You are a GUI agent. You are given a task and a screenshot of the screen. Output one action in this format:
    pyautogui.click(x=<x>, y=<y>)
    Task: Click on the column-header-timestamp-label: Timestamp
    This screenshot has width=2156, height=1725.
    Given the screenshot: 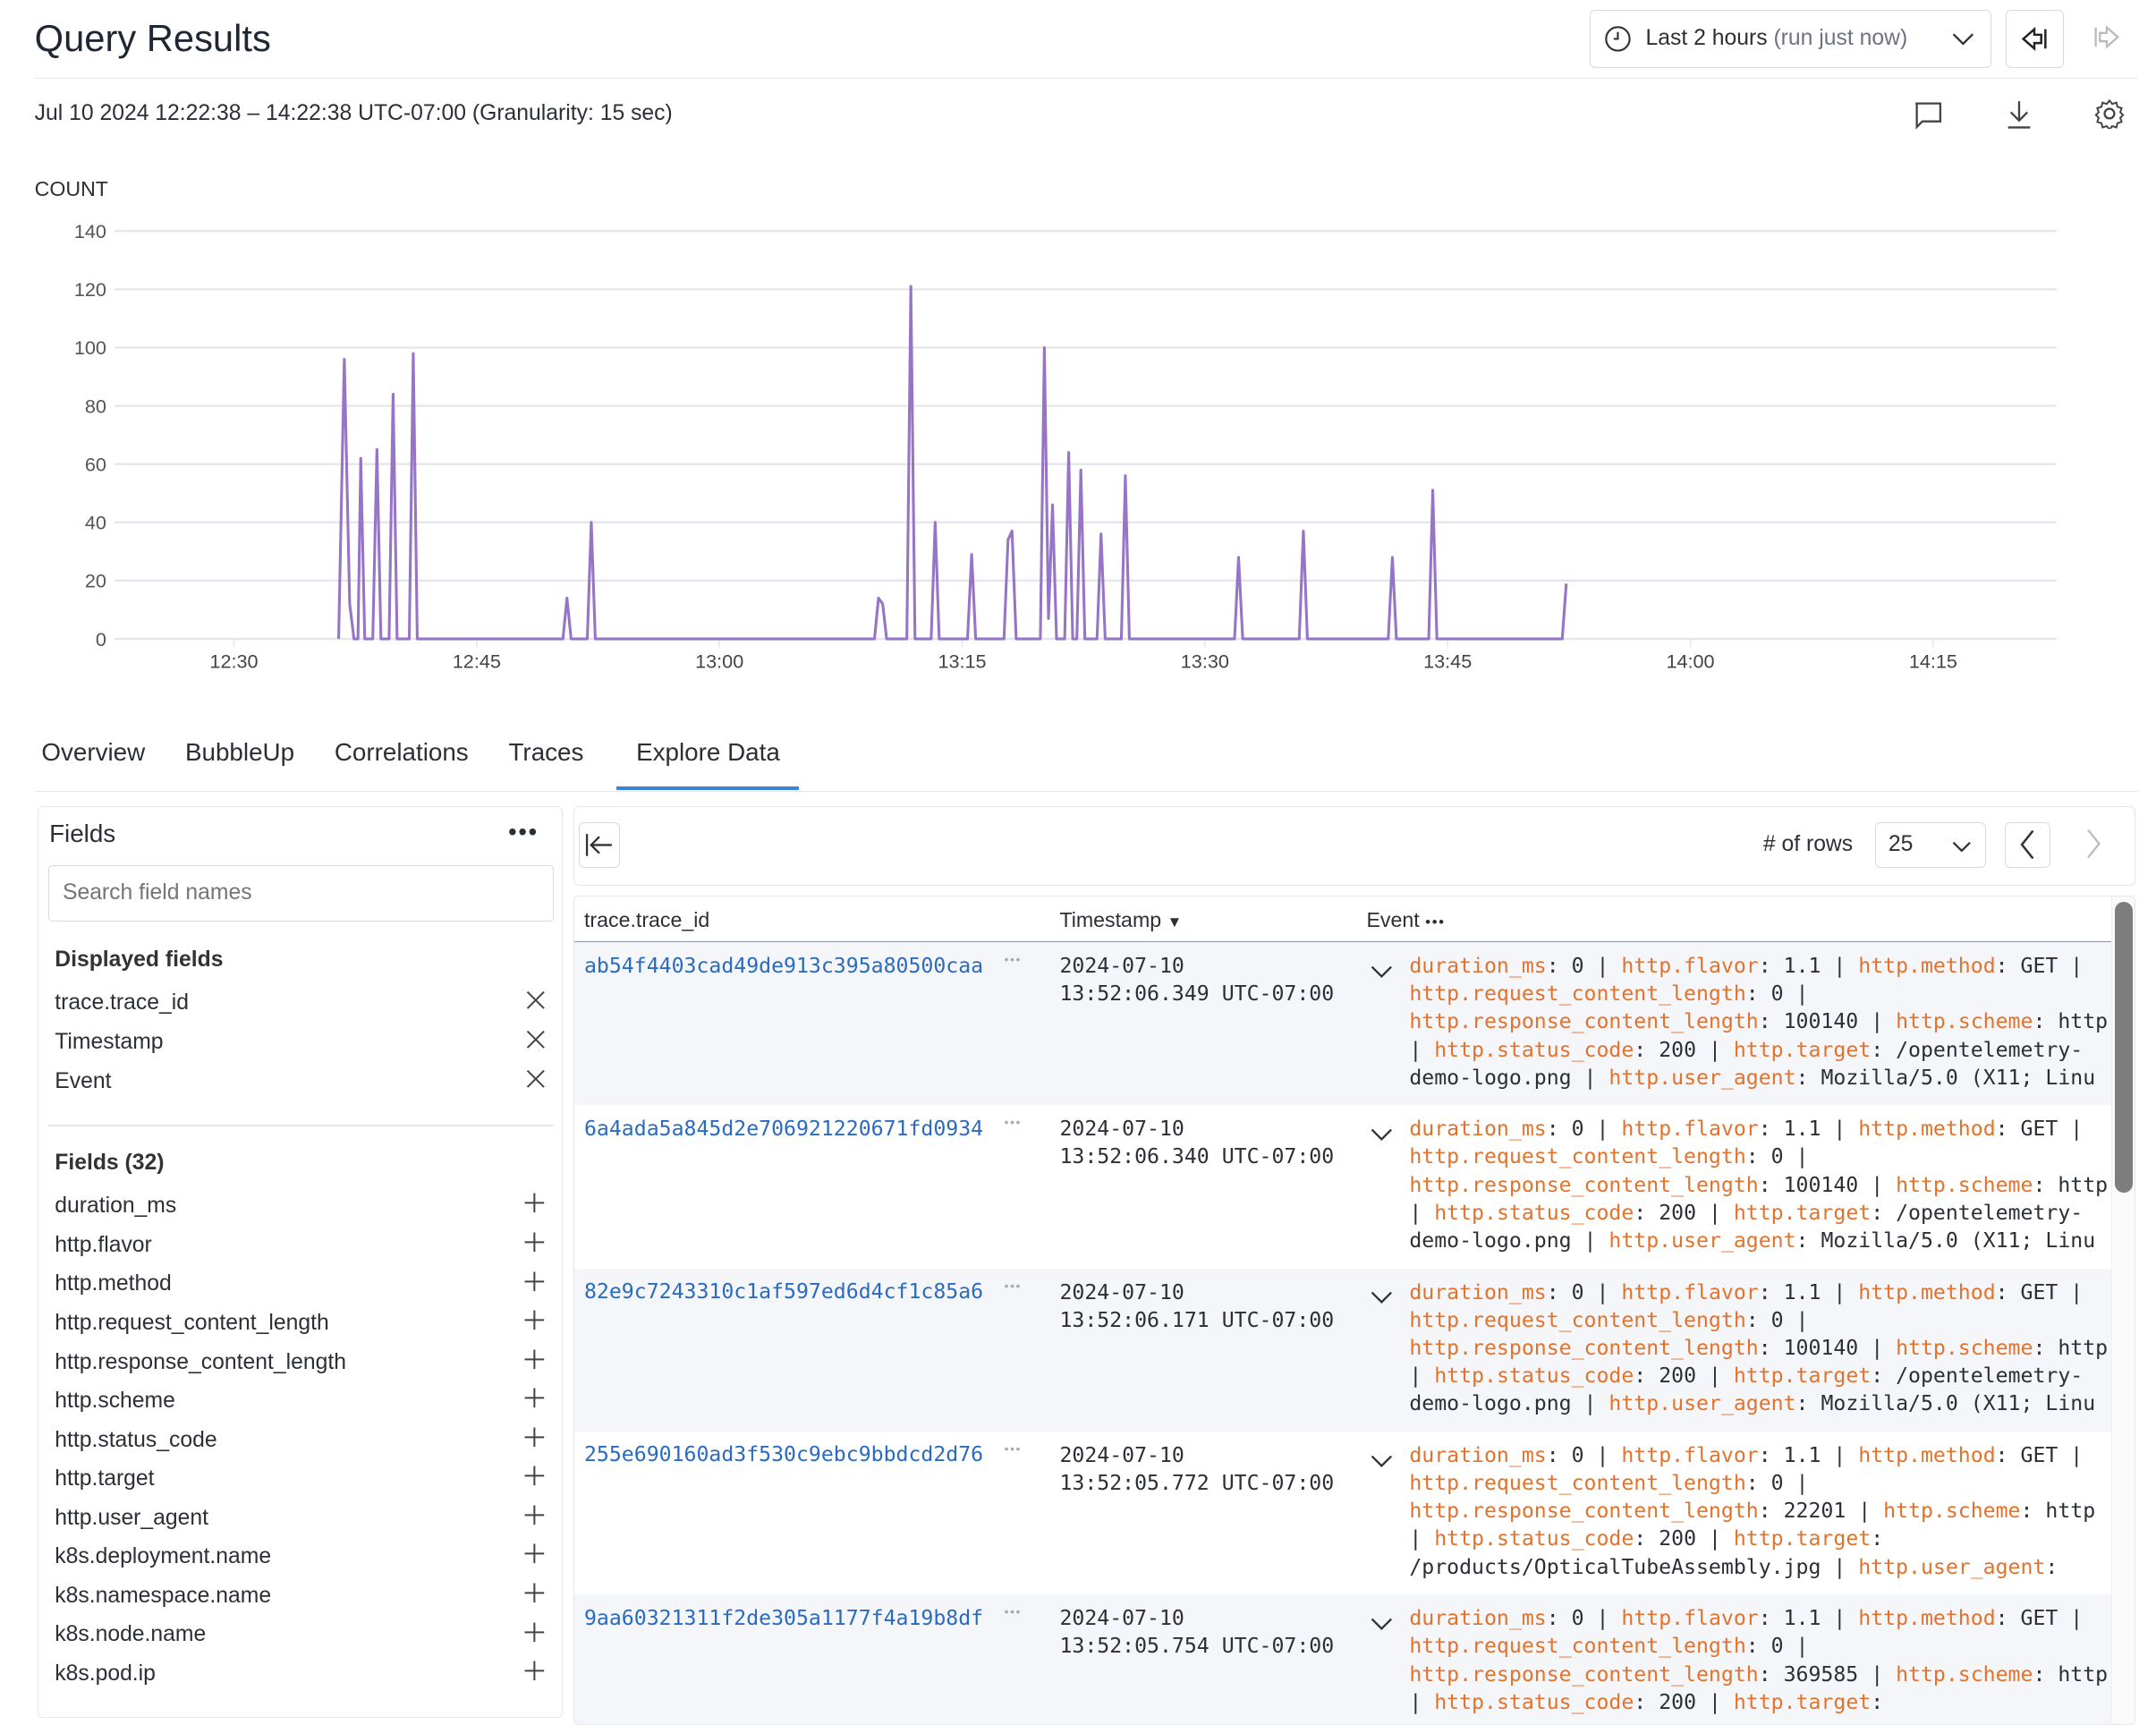 What is the action you would take?
    pyautogui.click(x=1110, y=919)
    